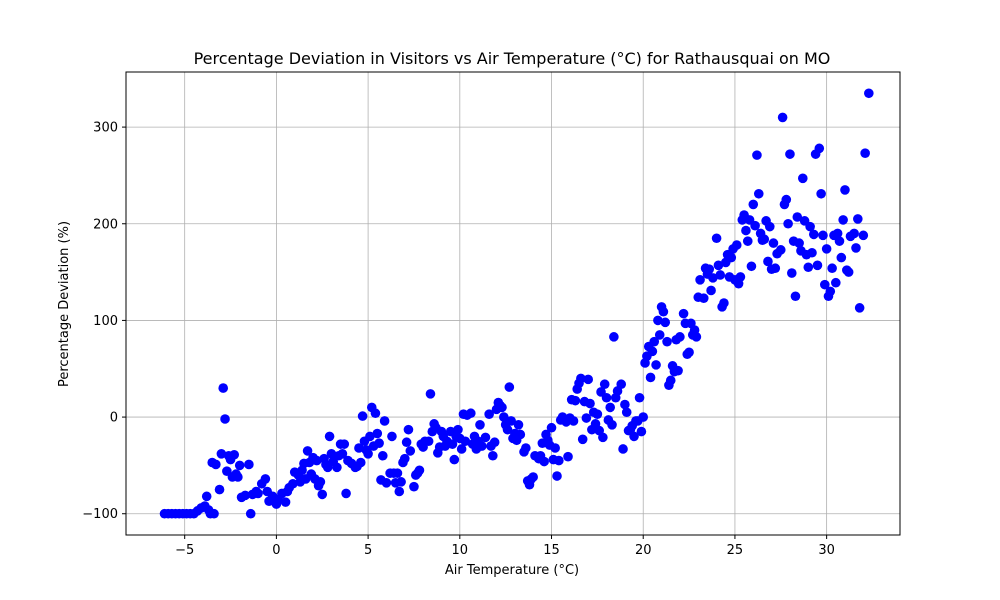 This screenshot has width=1000, height=600. Describe the element at coordinates (826, 550) in the screenshot. I see `x-tick-label: 30` at that location.